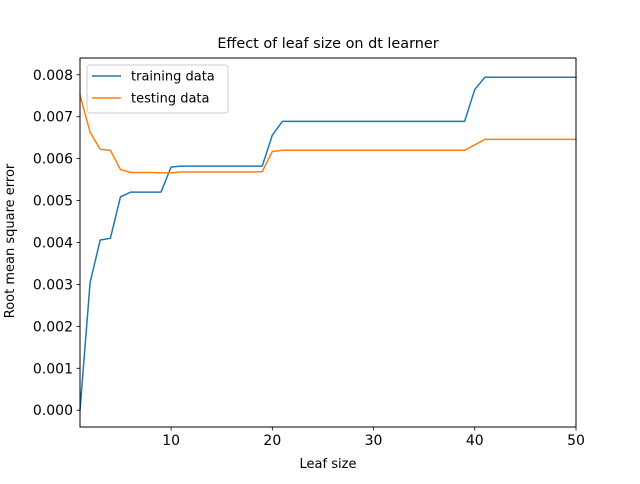  I want to click on legend-label-1: training data, so click(173, 77).